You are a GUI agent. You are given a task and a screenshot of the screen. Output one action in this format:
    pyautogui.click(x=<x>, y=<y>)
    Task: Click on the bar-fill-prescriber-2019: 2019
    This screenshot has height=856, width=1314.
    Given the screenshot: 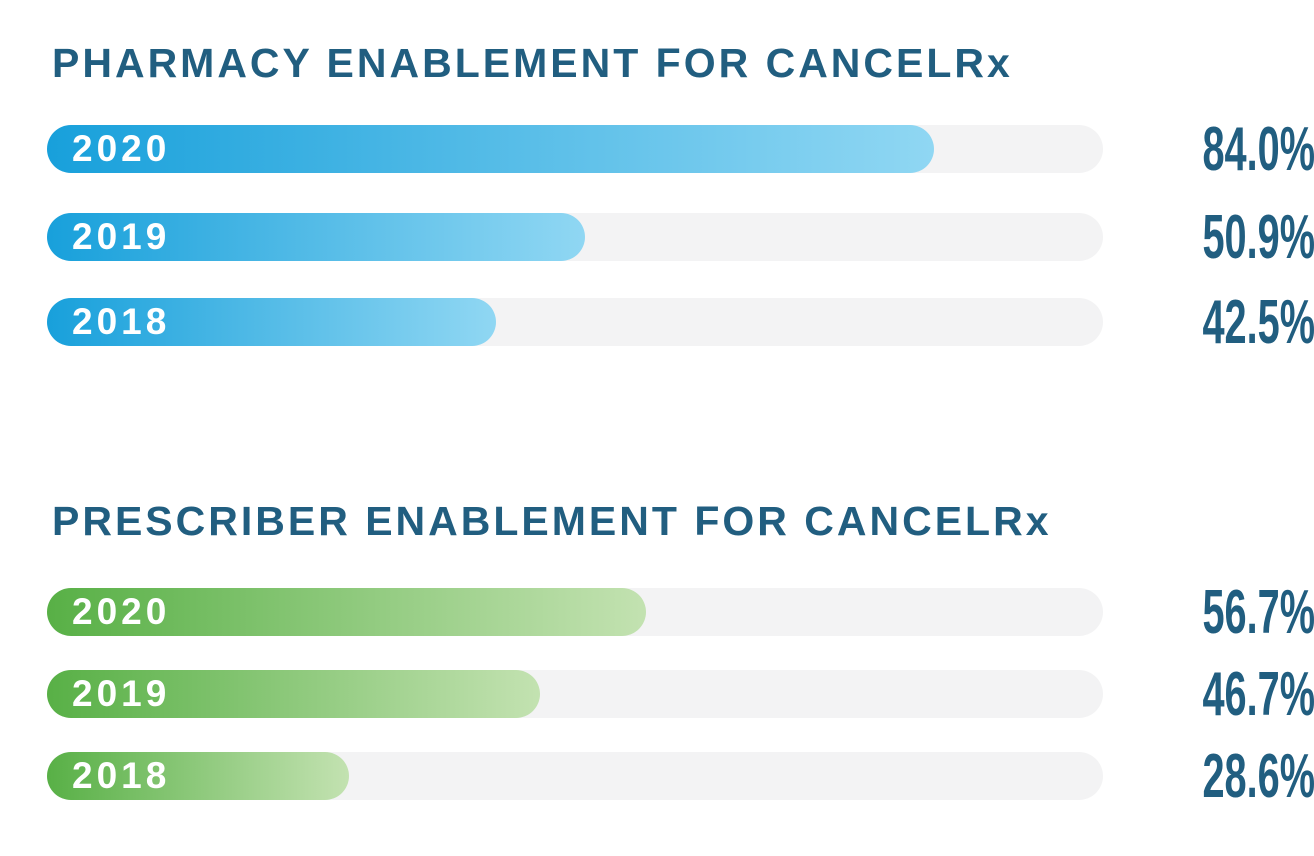 What is the action you would take?
    pyautogui.click(x=294, y=694)
    